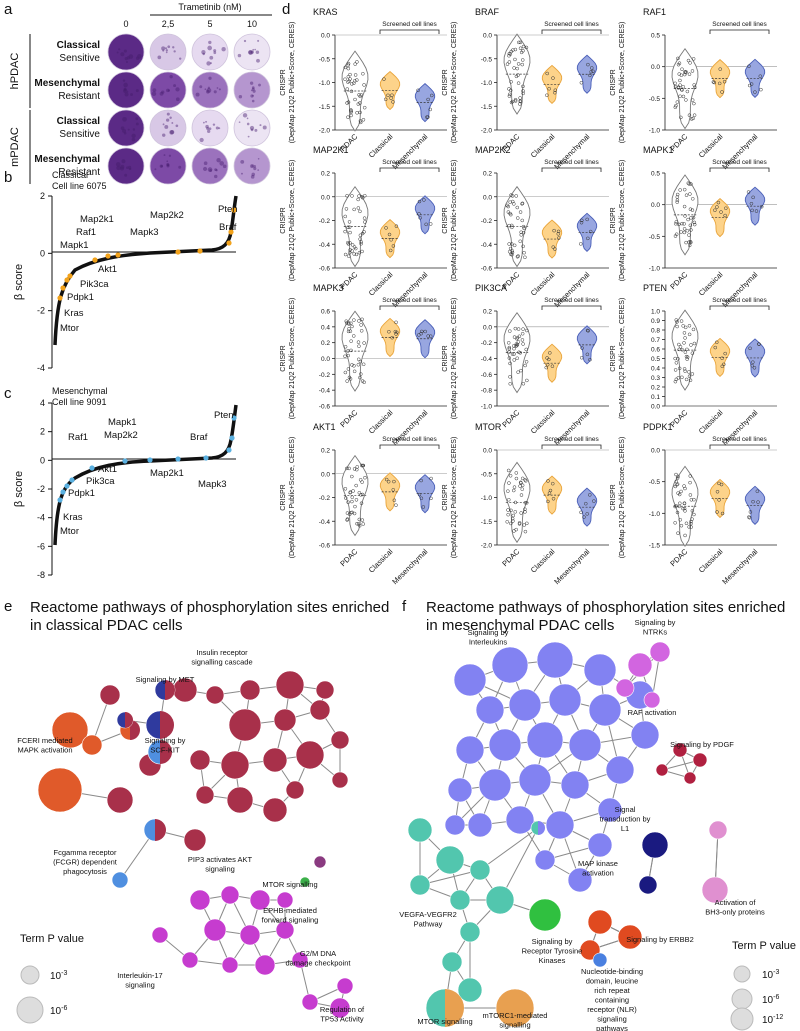  I want to click on cluster-label-line: mTORC1-mediated, so click(515, 1015).